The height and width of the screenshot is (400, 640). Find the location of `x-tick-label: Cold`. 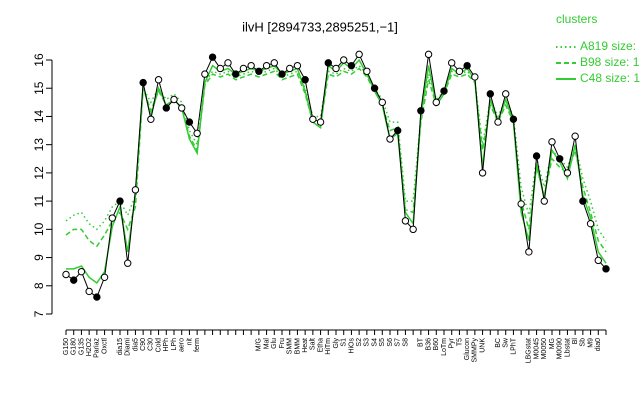

x-tick-label: Cold is located at coordinates (158, 345).